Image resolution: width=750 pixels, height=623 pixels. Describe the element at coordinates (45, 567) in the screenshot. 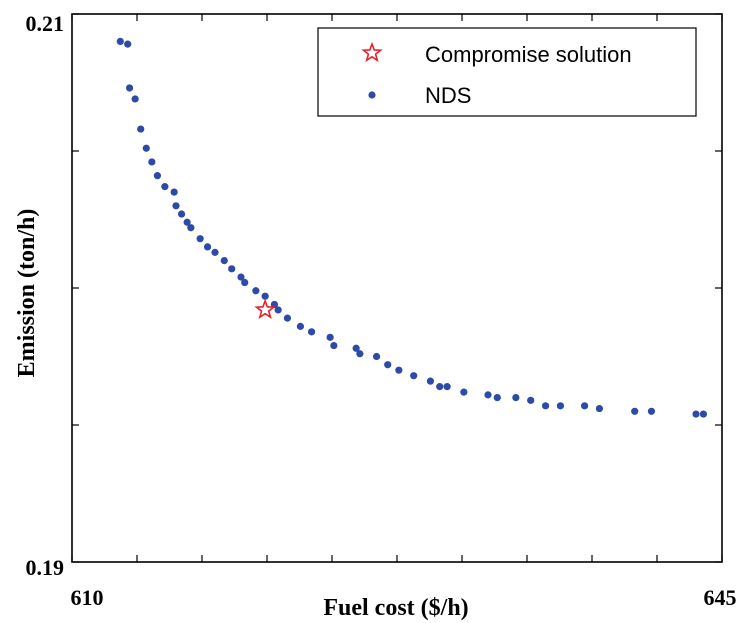

I see `y-tick-label-min: 0.19` at that location.